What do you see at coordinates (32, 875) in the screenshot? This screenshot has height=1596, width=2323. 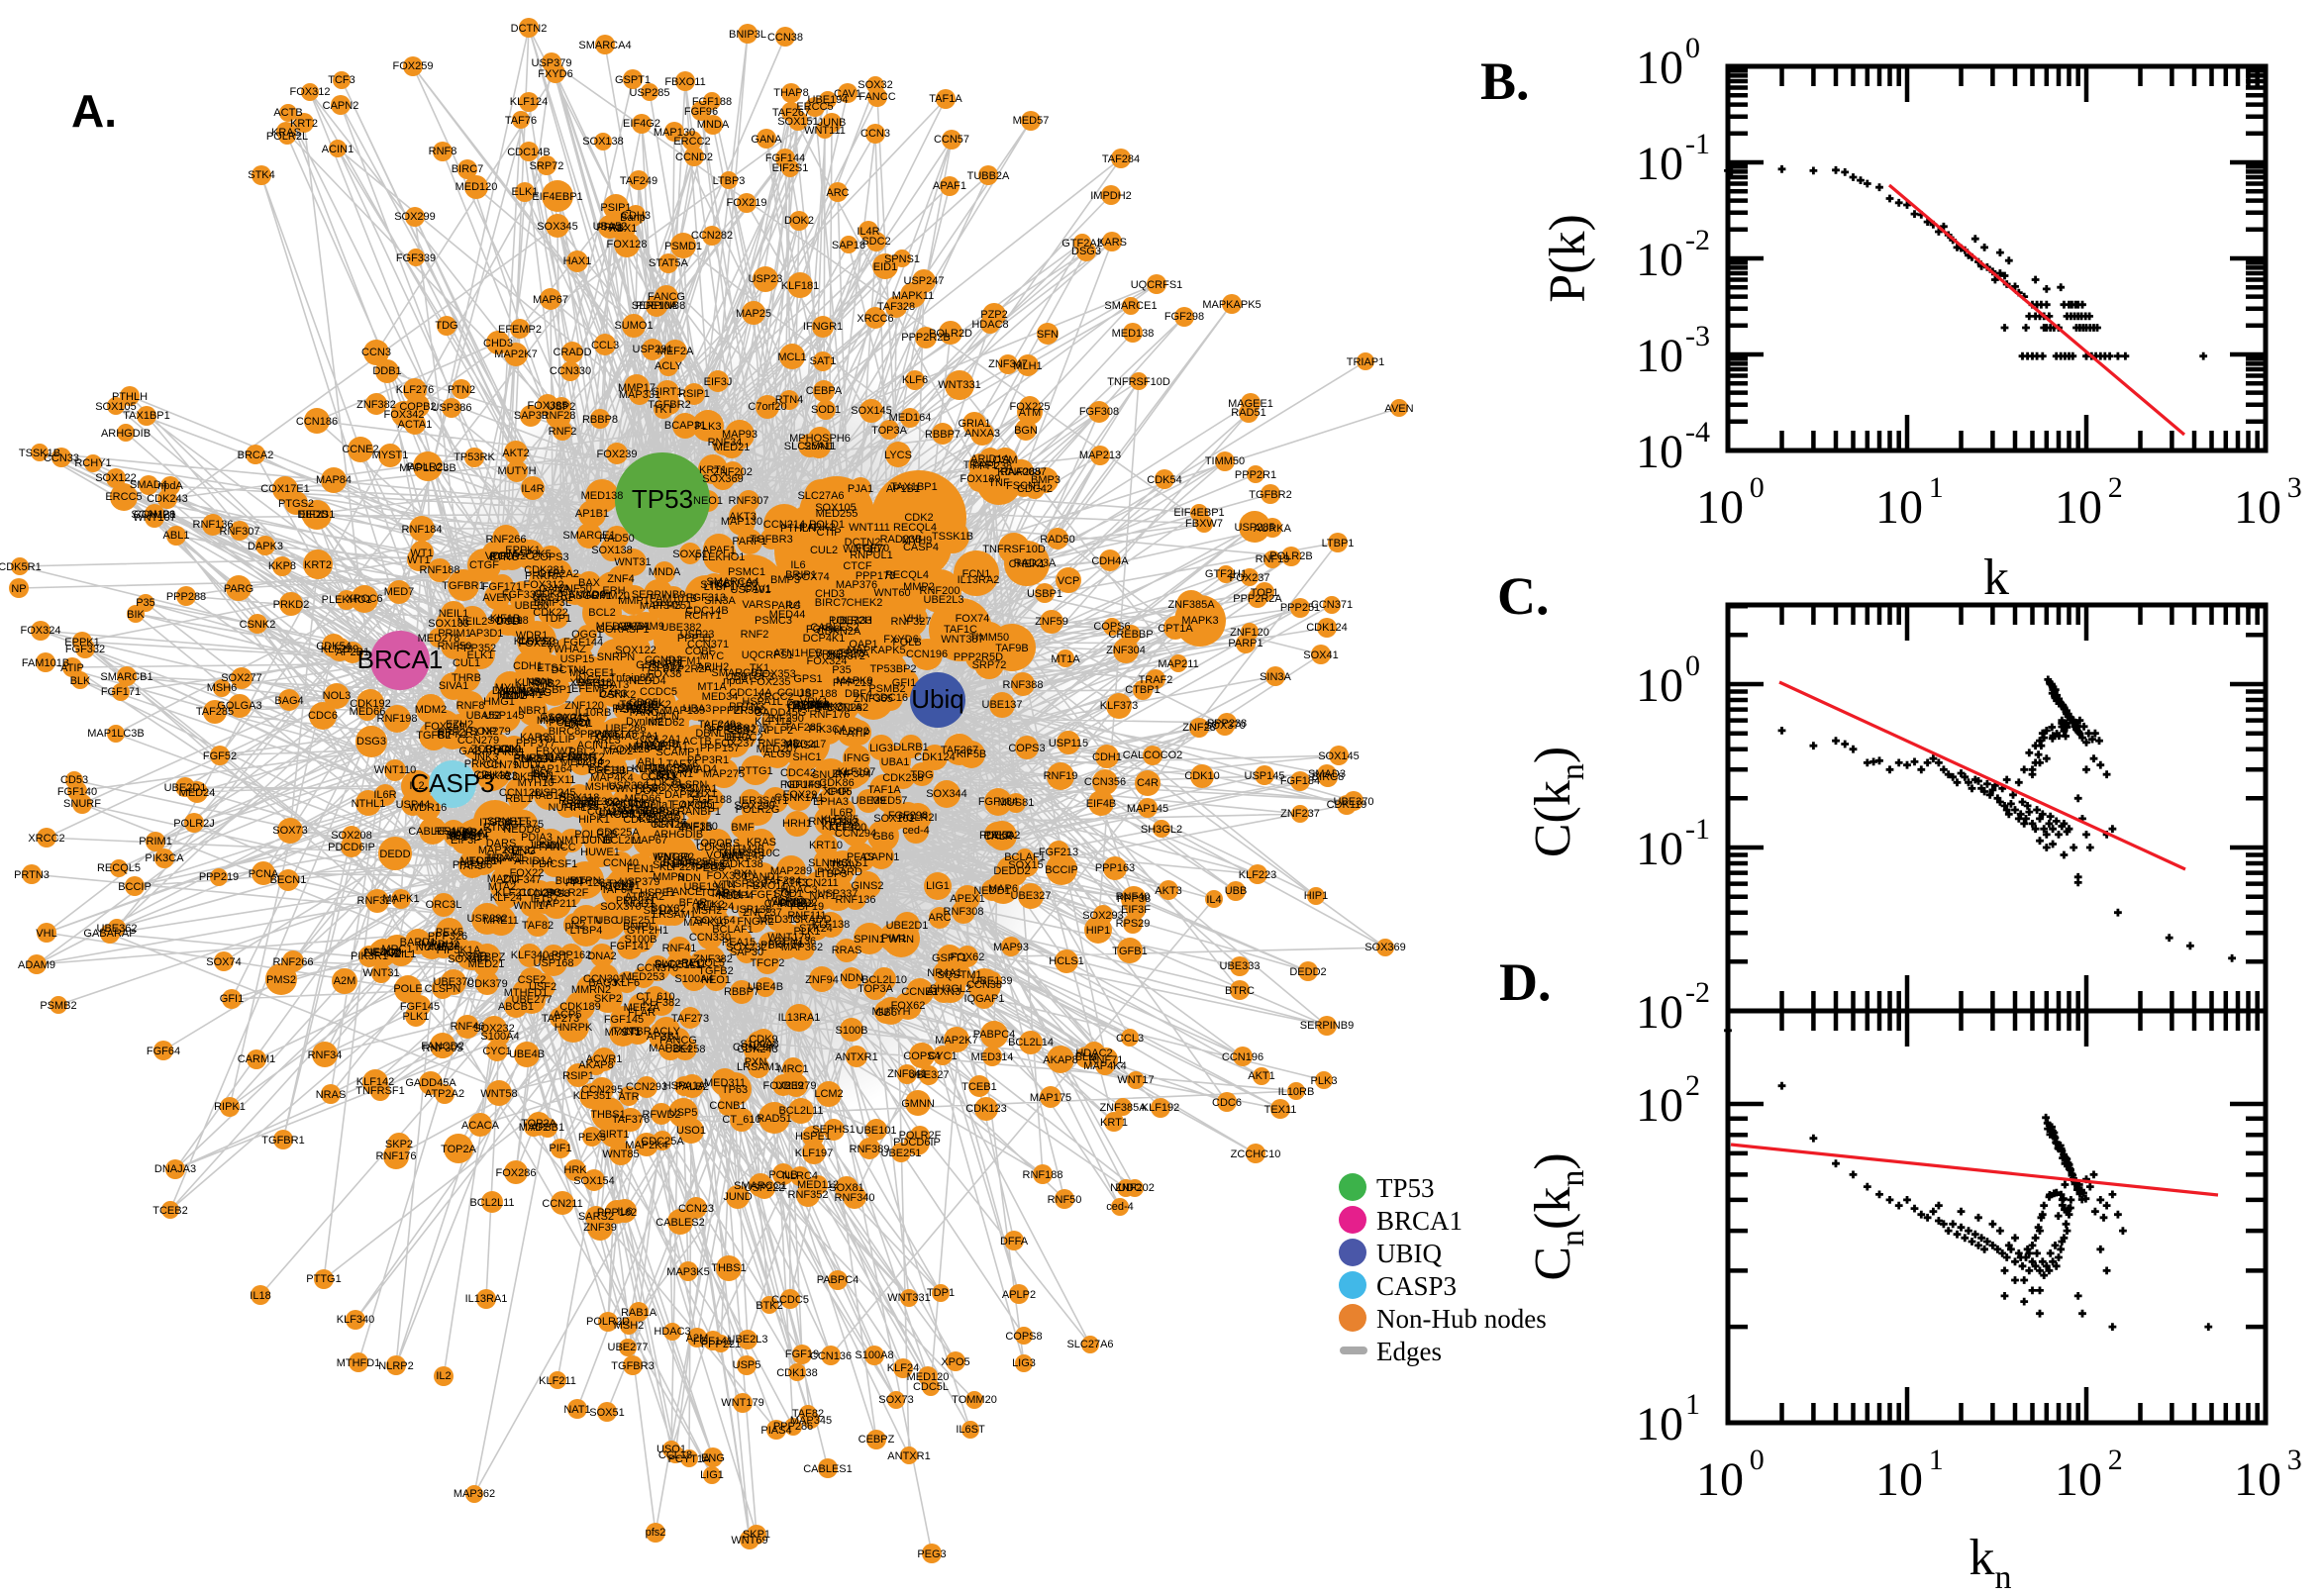 I see `svg-text: PRTN3` at bounding box center [32, 875].